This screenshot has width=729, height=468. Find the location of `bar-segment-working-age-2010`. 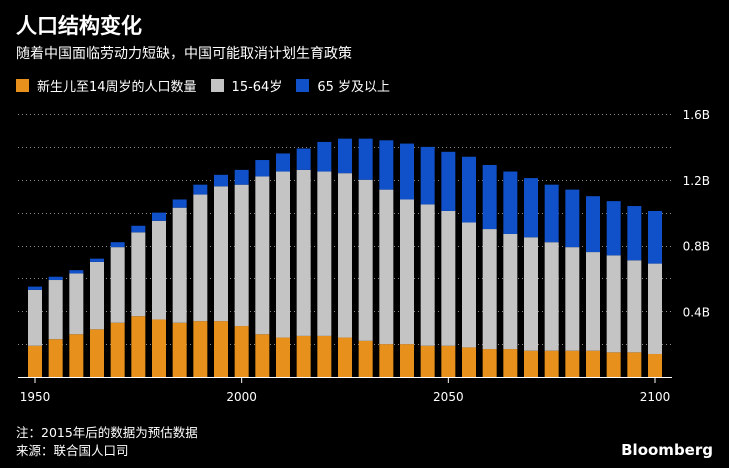

bar-segment-working-age-2010 is located at coordinates (283, 254).